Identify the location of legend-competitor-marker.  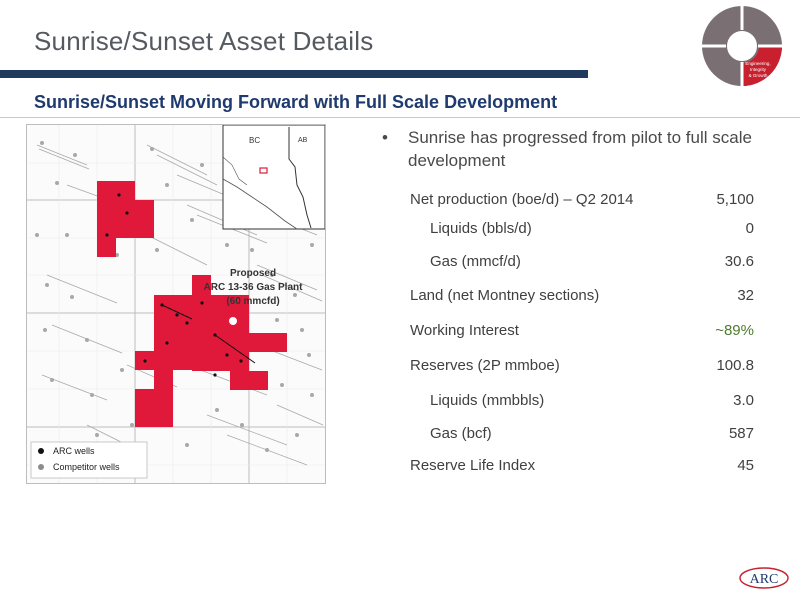
(41, 467).